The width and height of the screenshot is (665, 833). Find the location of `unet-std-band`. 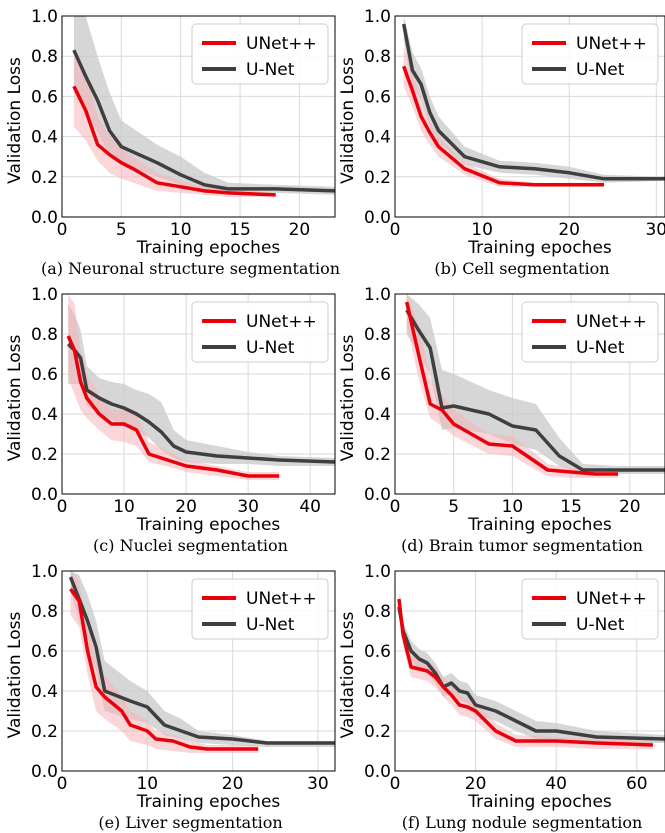

unet-std-band is located at coordinates (204, 105).